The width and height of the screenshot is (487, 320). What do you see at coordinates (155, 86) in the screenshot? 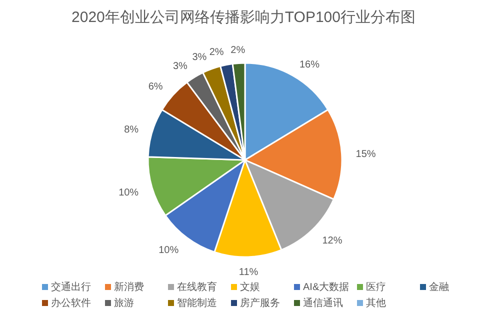
I see `data-label: 6%` at bounding box center [155, 86].